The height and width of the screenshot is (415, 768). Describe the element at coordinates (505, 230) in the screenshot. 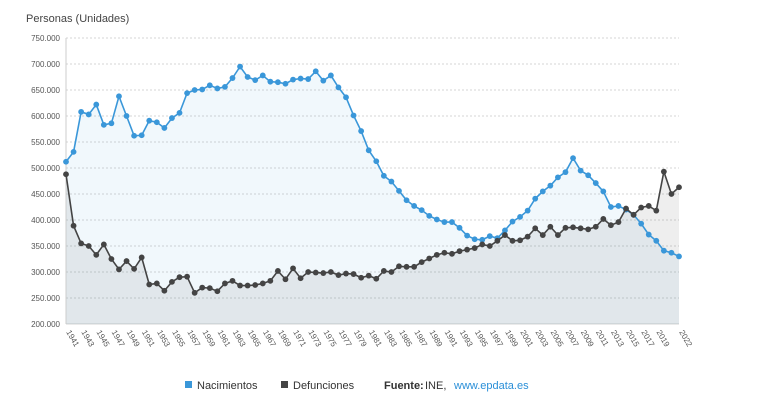

I see `point-nacimientos-1999` at that location.